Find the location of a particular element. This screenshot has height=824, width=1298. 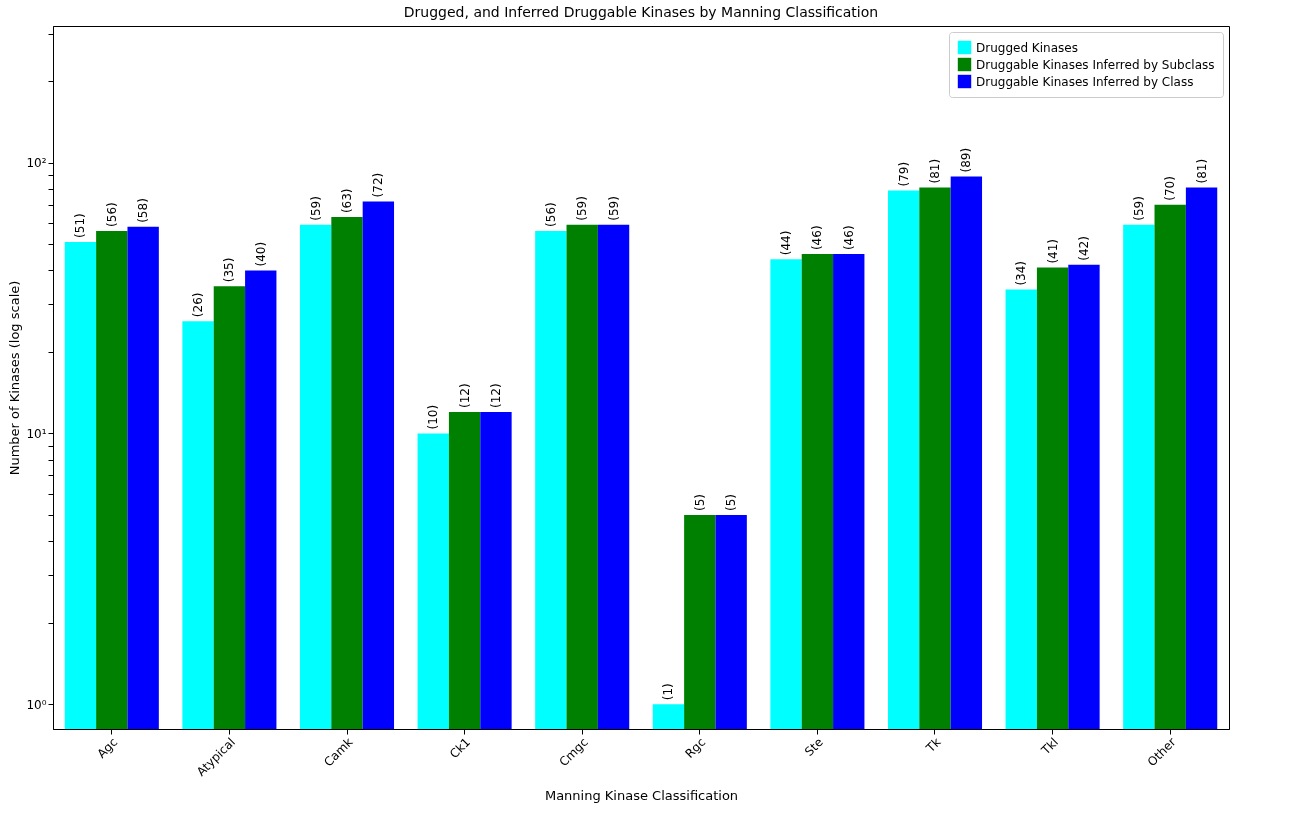

data-label: (26) is located at coordinates (198, 305).